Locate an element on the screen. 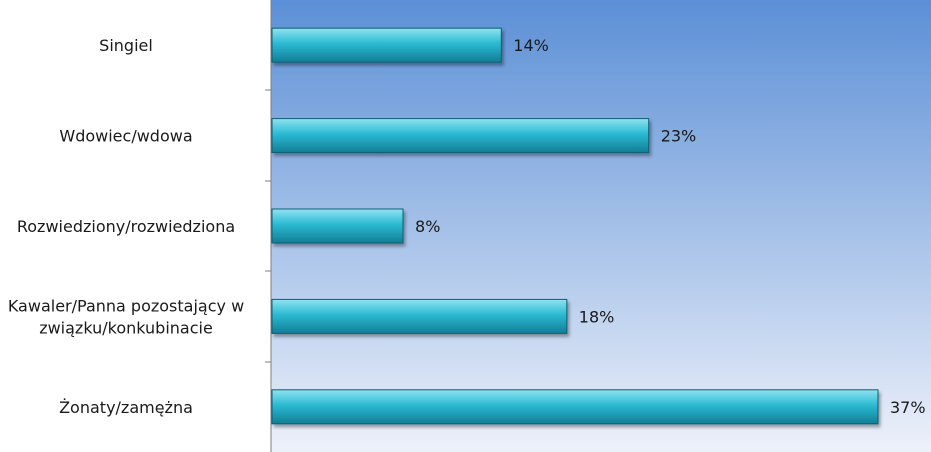 This screenshot has height=452, width=931. category-label-line: Wdowiec/wdowa is located at coordinates (125, 136).